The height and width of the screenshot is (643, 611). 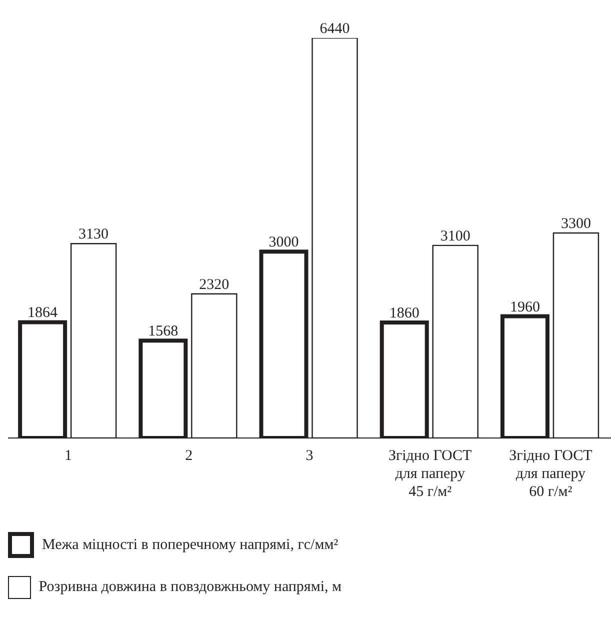 I want to click on x-tick-label: Згідно ГОСТ для паперу 45 г/м², so click(x=430, y=474).